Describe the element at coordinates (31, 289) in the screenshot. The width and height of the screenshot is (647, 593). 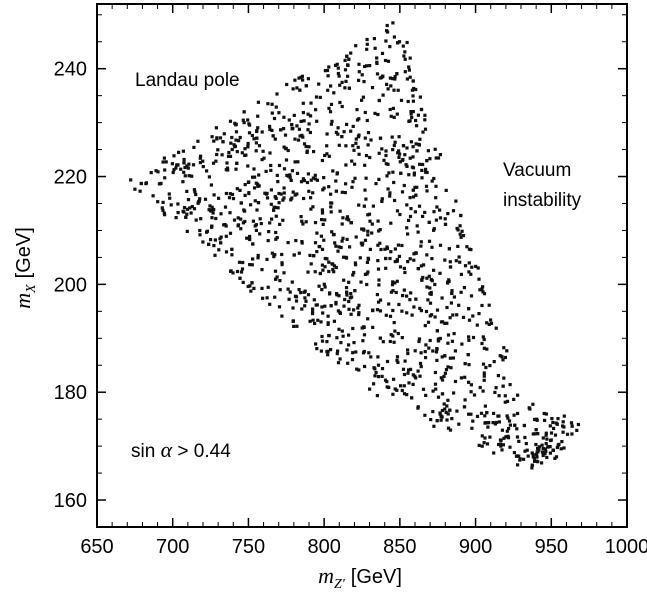
I see `y-axis-subscript: X` at that location.